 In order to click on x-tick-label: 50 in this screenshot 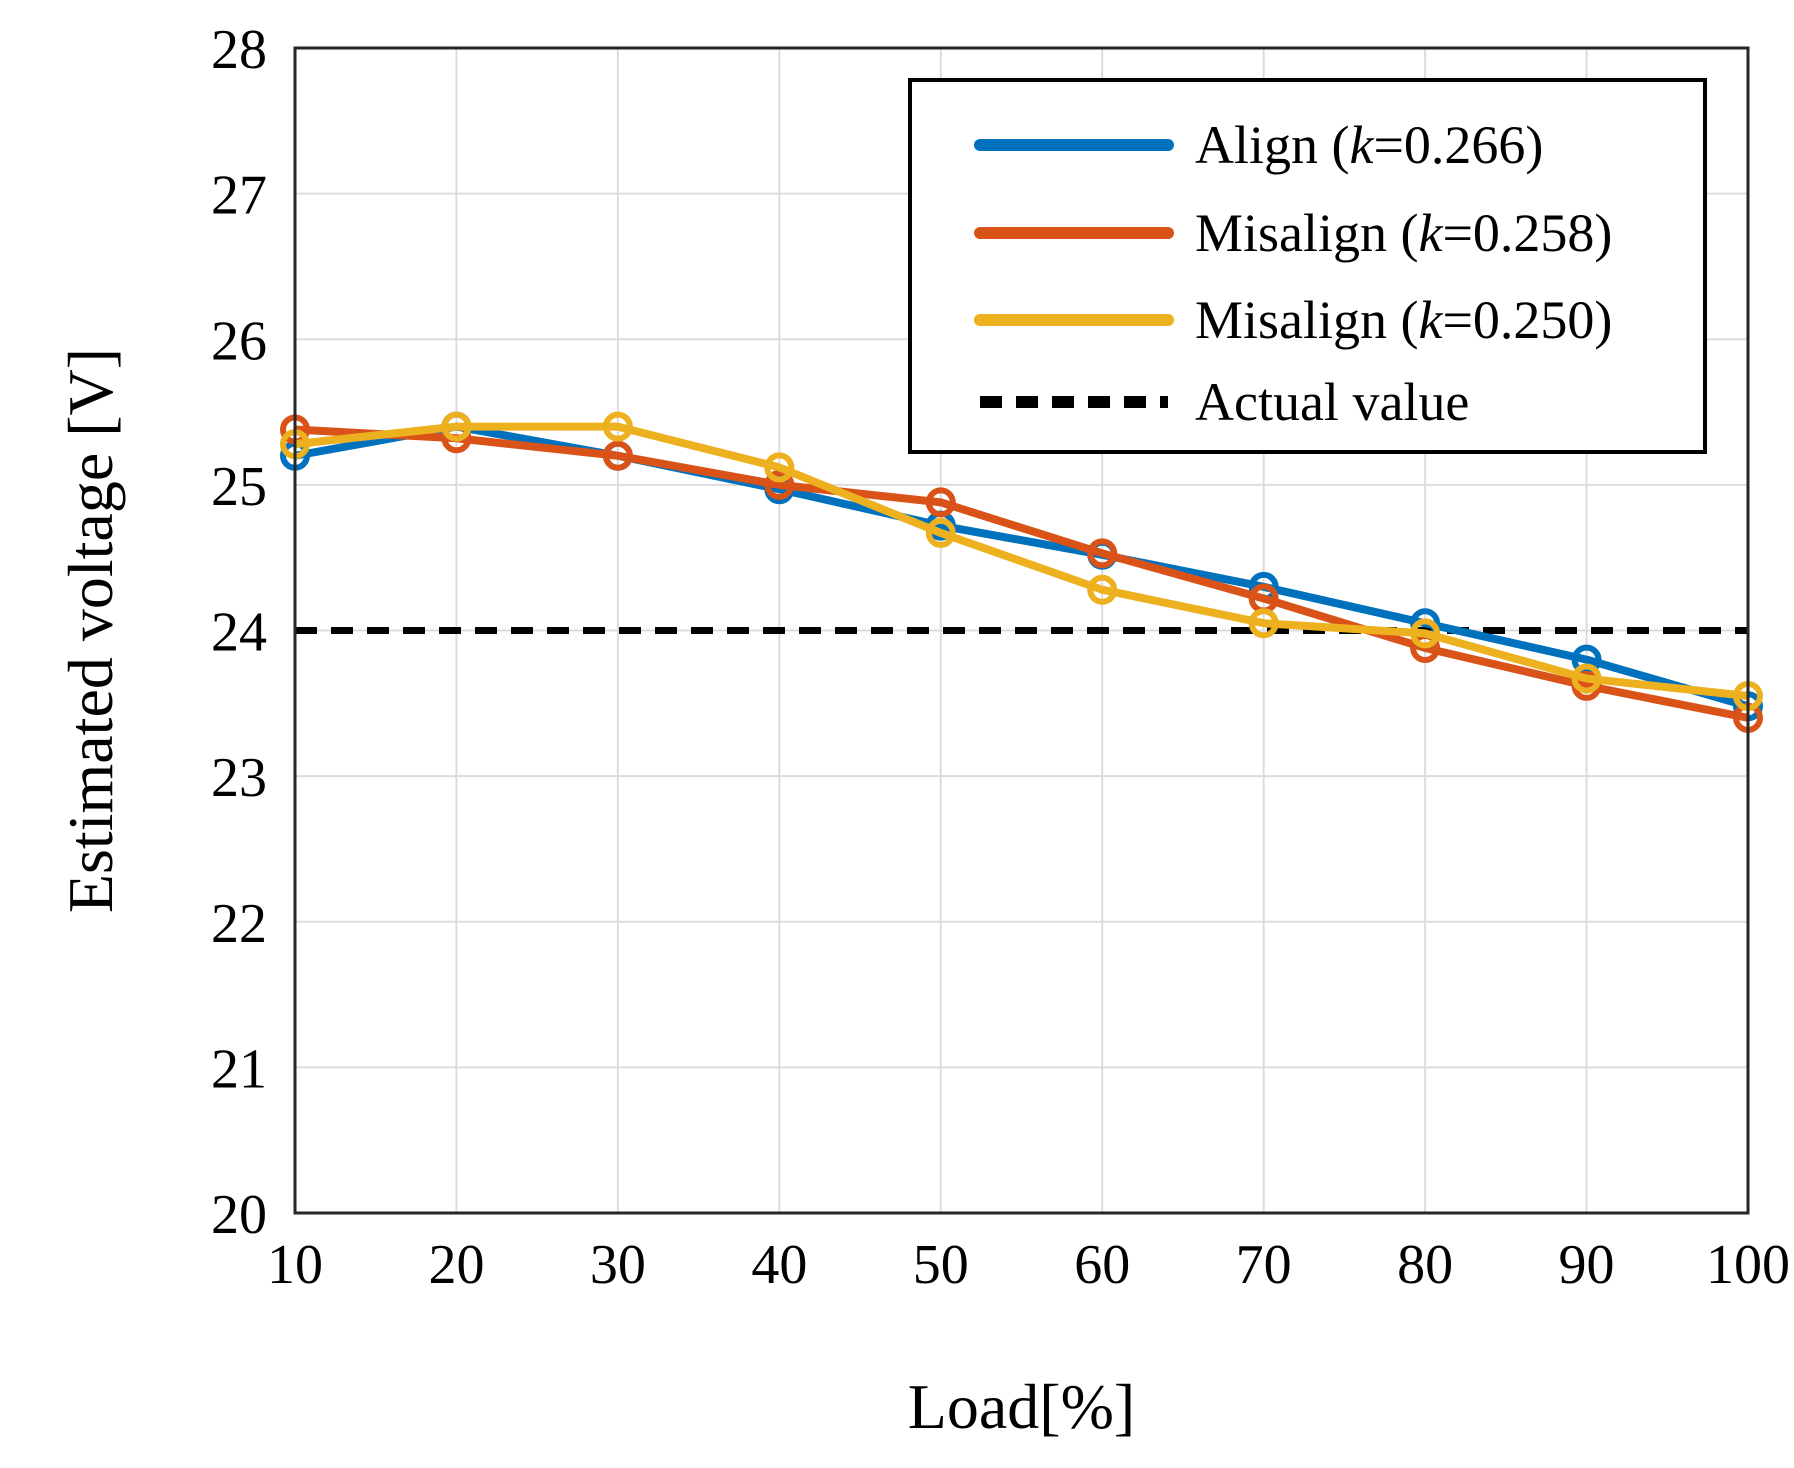, I will do `click(941, 1265)`.